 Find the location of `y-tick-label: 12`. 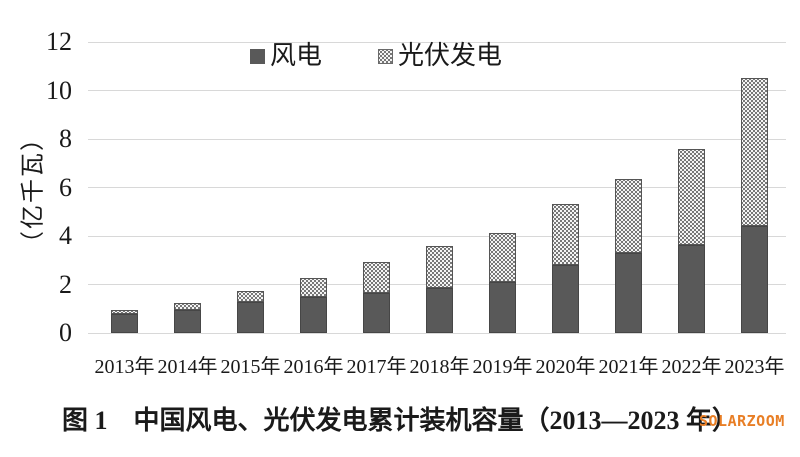

y-tick-label: 12 is located at coordinates (59, 41).